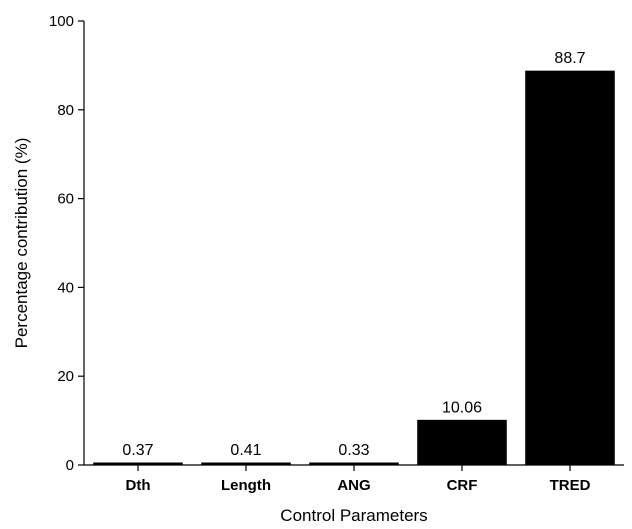 This screenshot has width=632, height=529. Describe the element at coordinates (462, 485) in the screenshot. I see `x-tick-label-crf: CRF` at that location.